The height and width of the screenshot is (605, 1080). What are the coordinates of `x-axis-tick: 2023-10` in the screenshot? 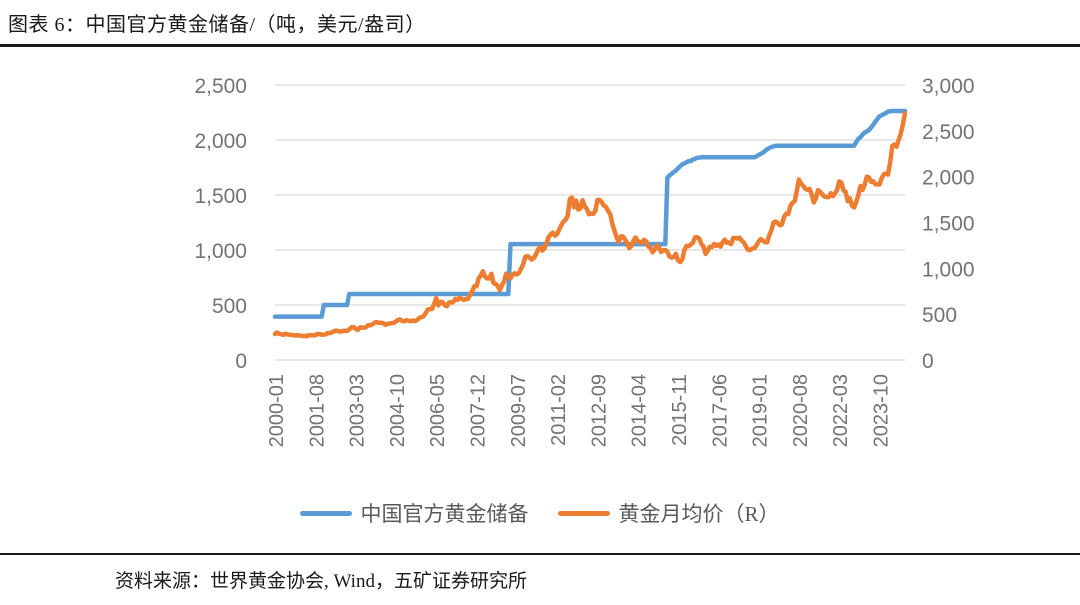 It's located at (882, 410).